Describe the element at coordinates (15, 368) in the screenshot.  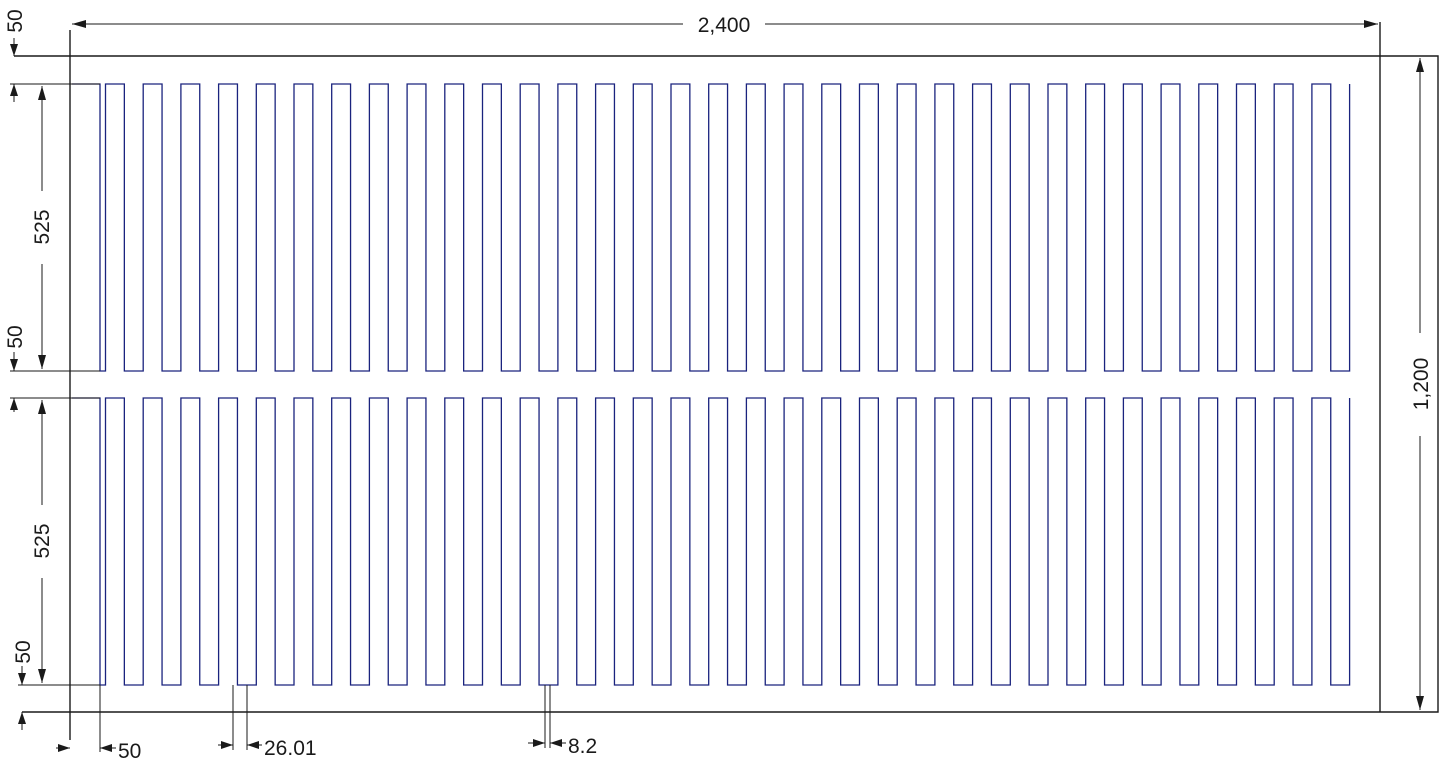
I see `dim-middle-gap: 50` at that location.